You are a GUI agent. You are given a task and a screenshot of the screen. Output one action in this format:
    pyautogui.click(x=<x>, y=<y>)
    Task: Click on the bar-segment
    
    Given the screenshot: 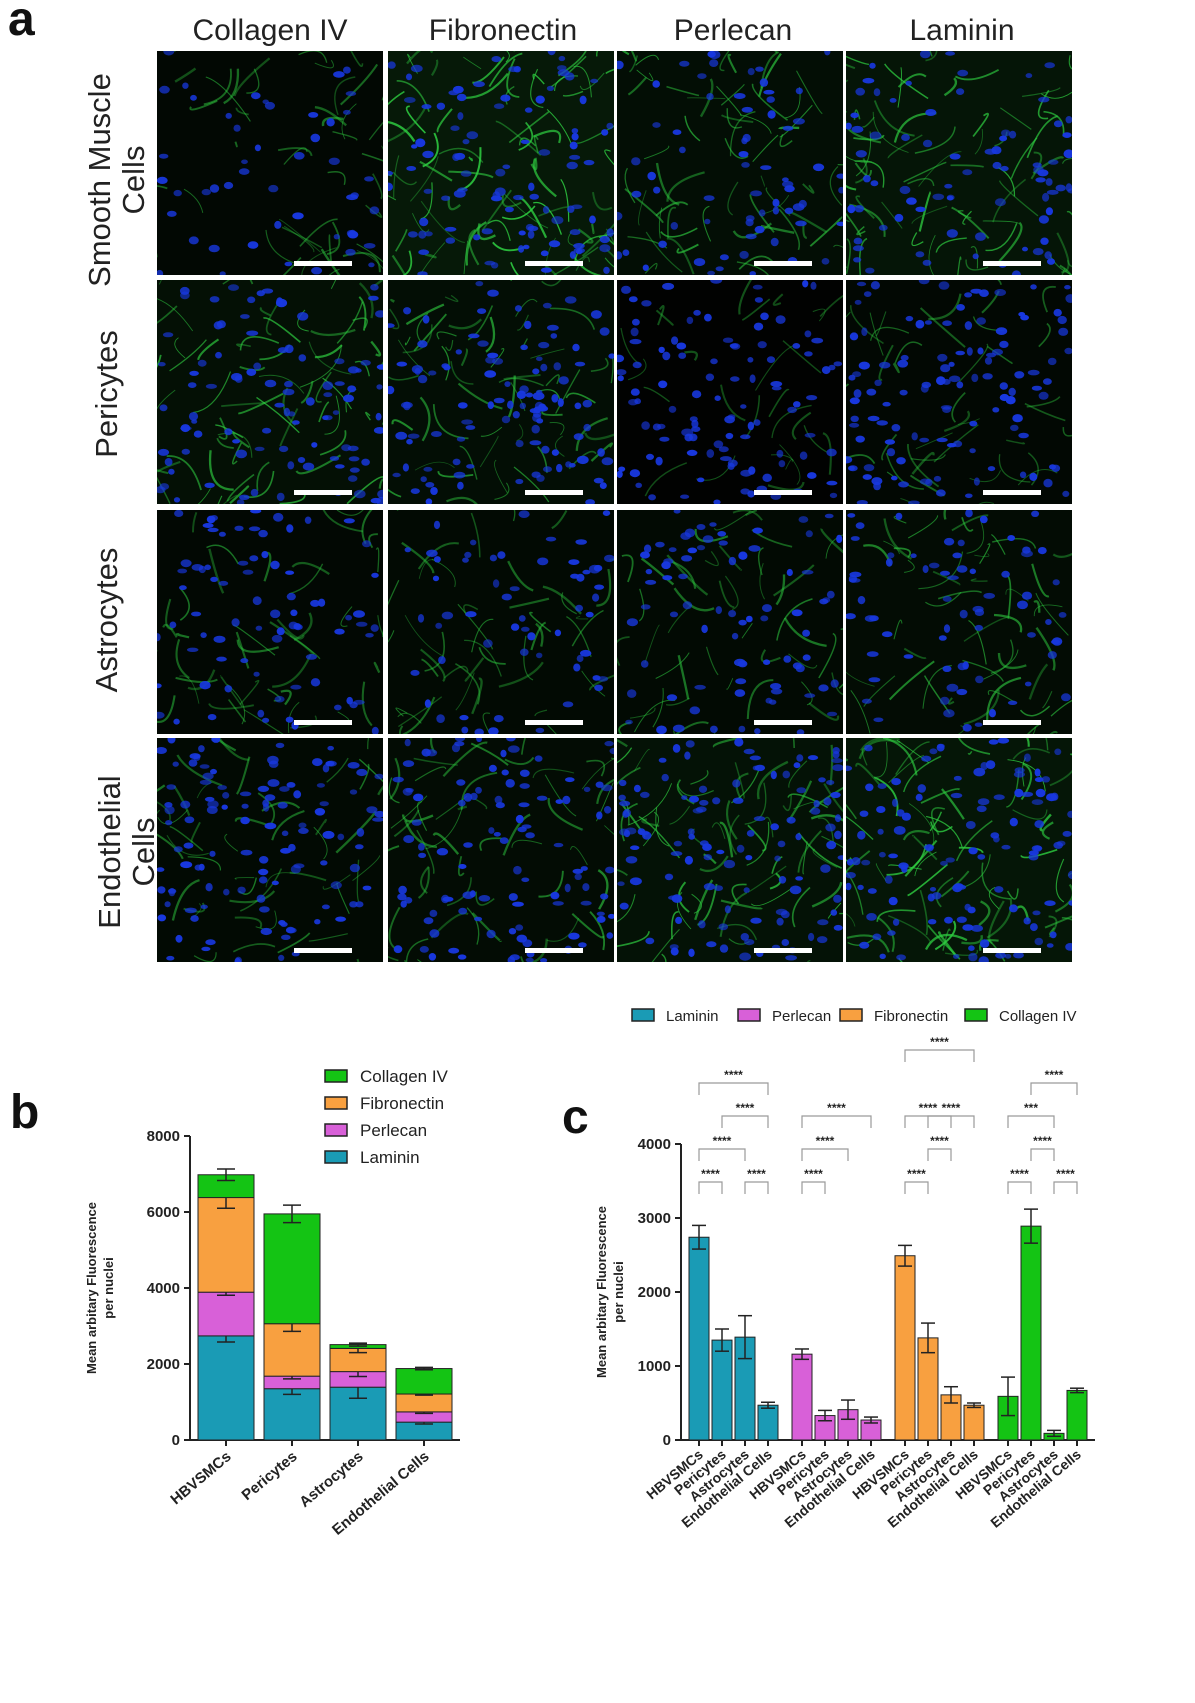 What is the action you would take?
    pyautogui.click(x=226, y=1388)
    